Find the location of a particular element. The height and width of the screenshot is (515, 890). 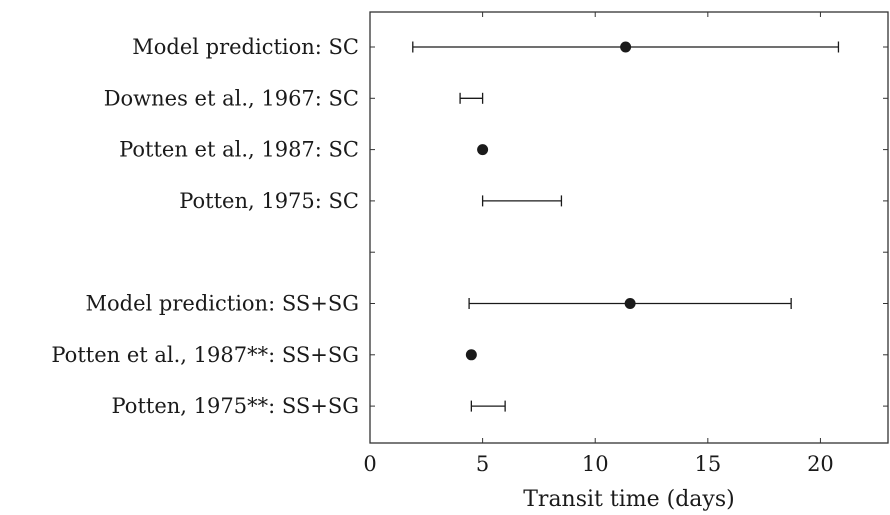

x-axis-label: Transit time (days) is located at coordinates (628, 499).